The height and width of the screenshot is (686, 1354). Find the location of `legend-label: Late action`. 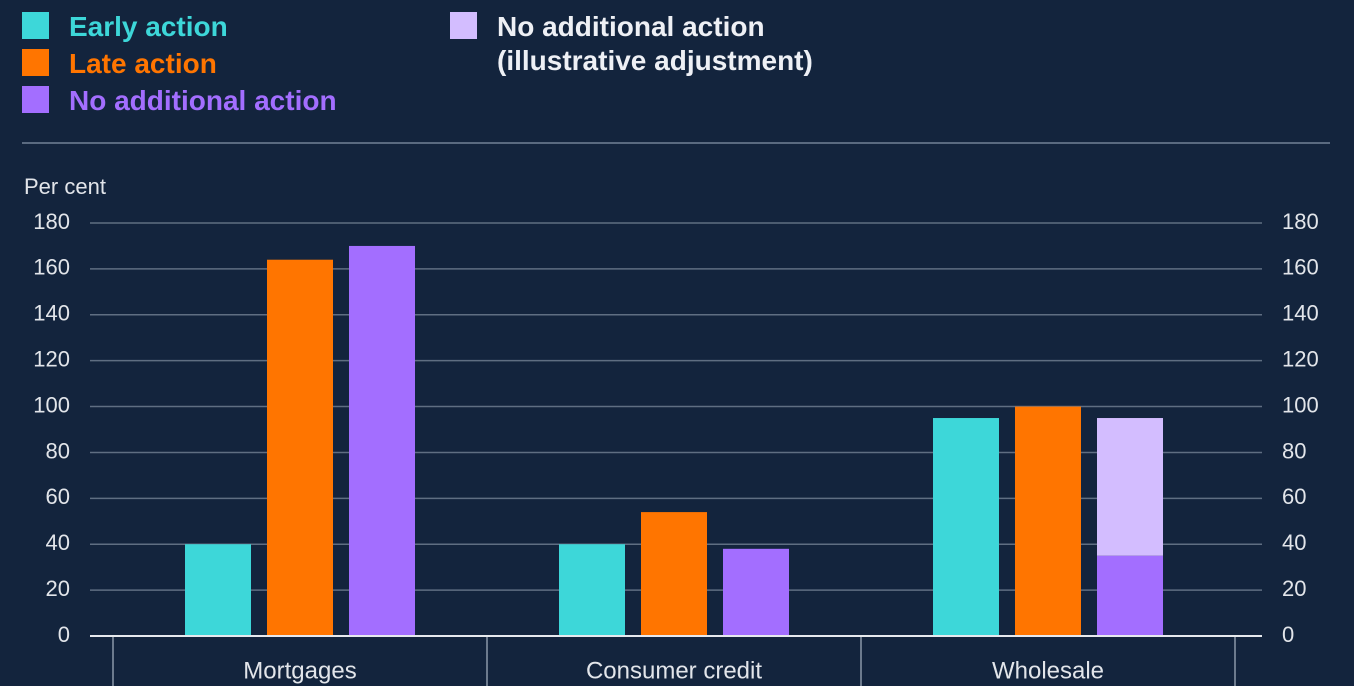

legend-label: Late action is located at coordinates (143, 63).